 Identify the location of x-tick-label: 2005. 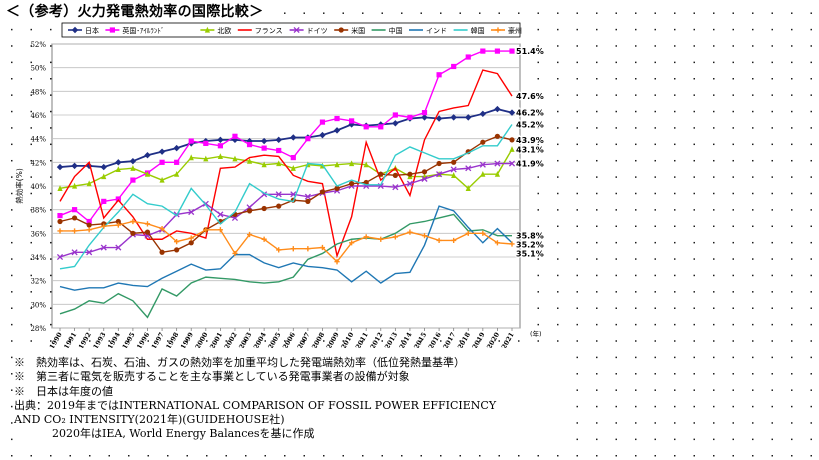
(274, 339).